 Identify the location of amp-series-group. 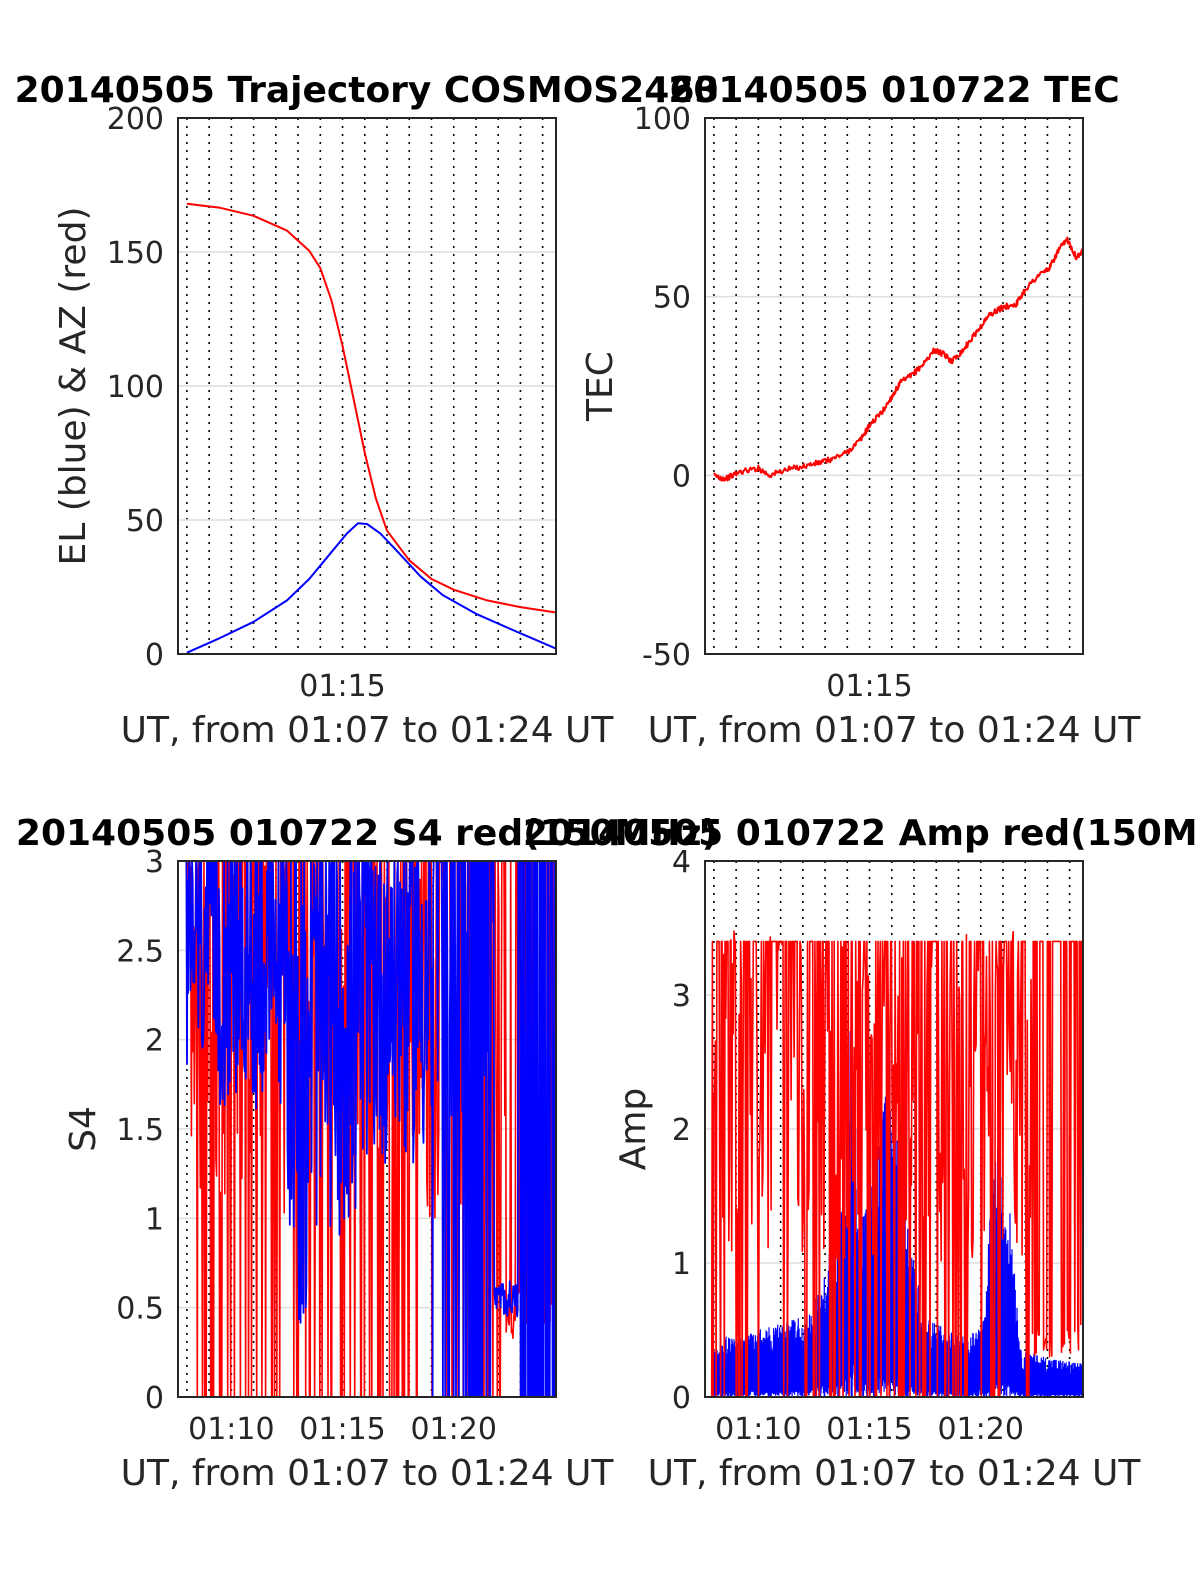
(896, 1163).